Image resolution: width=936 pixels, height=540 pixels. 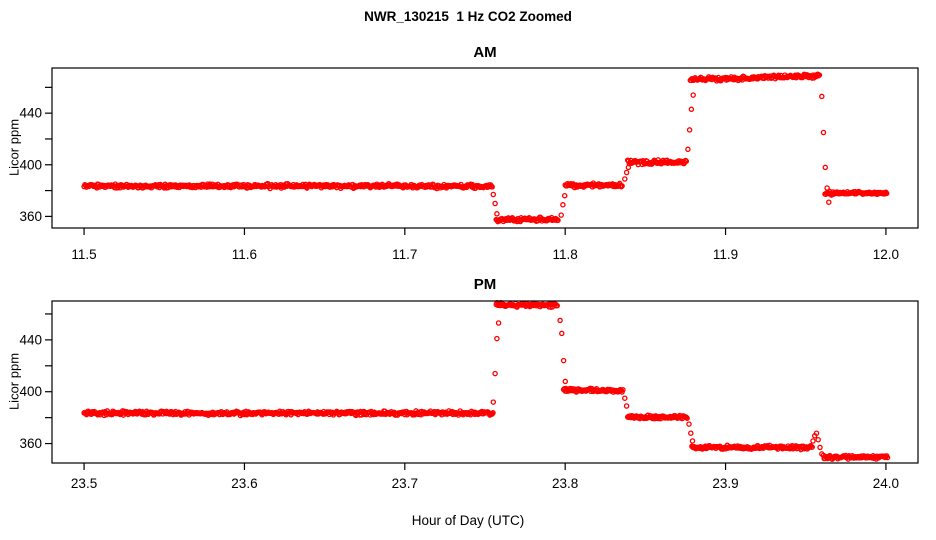 I want to click on am-y-axis: 360 400 440, so click(x=35, y=155).